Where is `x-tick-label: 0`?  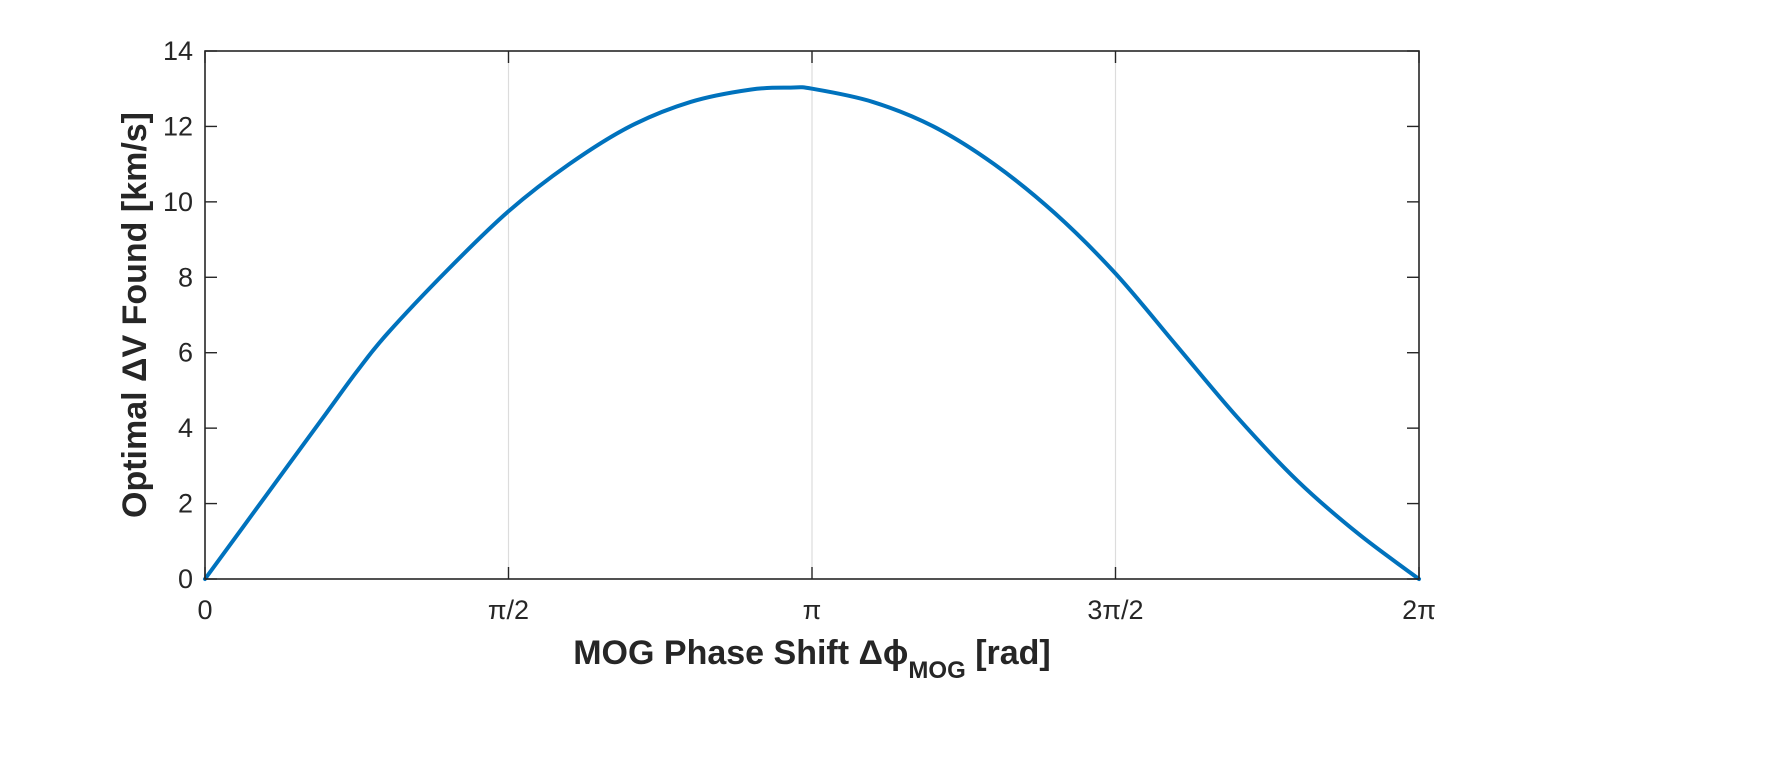 x-tick-label: 0 is located at coordinates (204, 610).